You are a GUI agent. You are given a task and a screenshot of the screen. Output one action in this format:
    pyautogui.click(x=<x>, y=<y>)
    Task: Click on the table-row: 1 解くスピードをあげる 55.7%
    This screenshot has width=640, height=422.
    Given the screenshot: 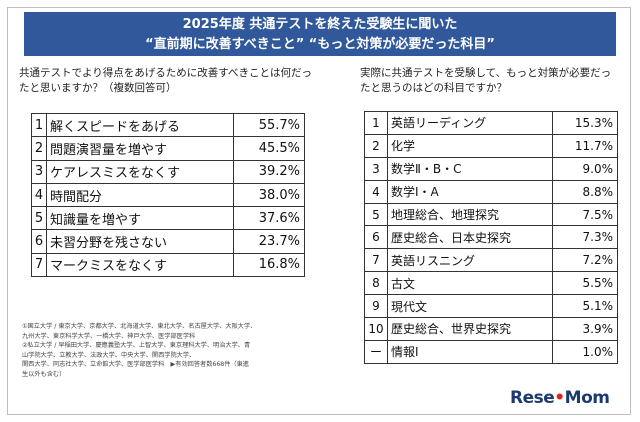 What is the action you would take?
    pyautogui.click(x=168, y=125)
    